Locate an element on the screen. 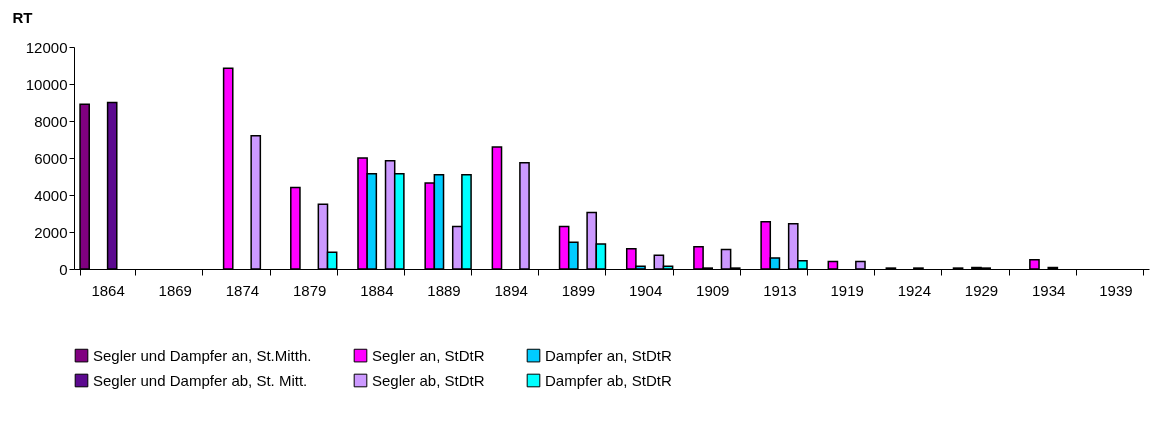 This screenshot has height=421, width=1170. y-tick-label: 0 is located at coordinates (63, 269).